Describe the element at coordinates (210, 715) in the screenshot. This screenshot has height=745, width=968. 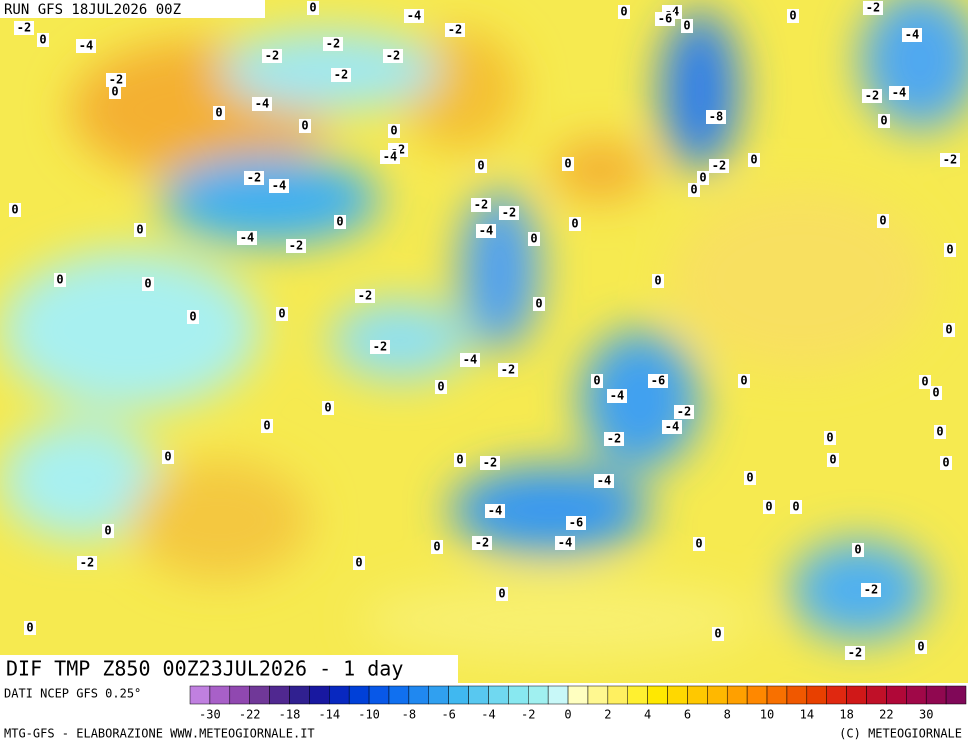
I see `colorbar-label: -30` at that location.